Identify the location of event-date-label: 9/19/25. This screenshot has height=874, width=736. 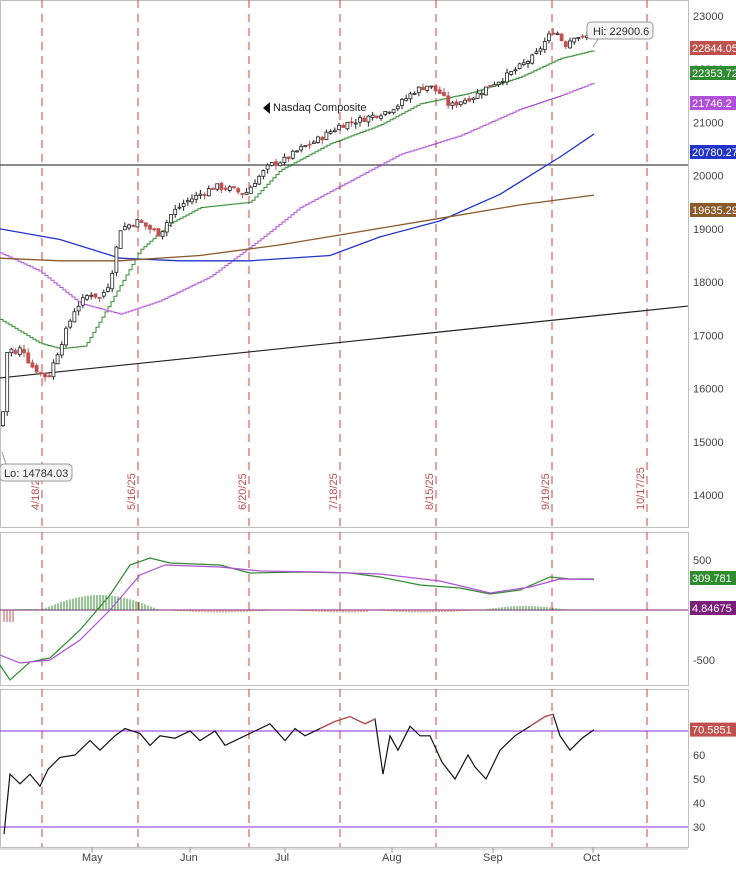
(546, 491).